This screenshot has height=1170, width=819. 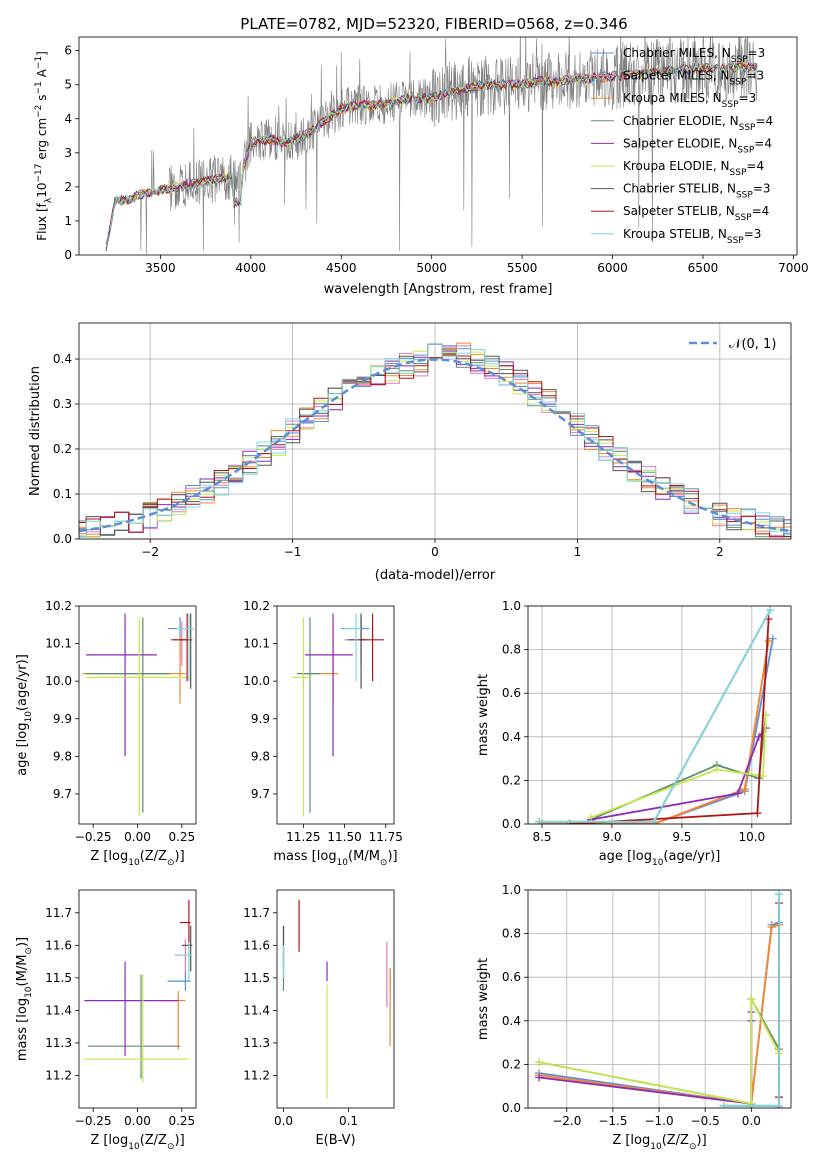 I want to click on legend-label: Salpeter MILES, NSSP=3, so click(x=693, y=78).